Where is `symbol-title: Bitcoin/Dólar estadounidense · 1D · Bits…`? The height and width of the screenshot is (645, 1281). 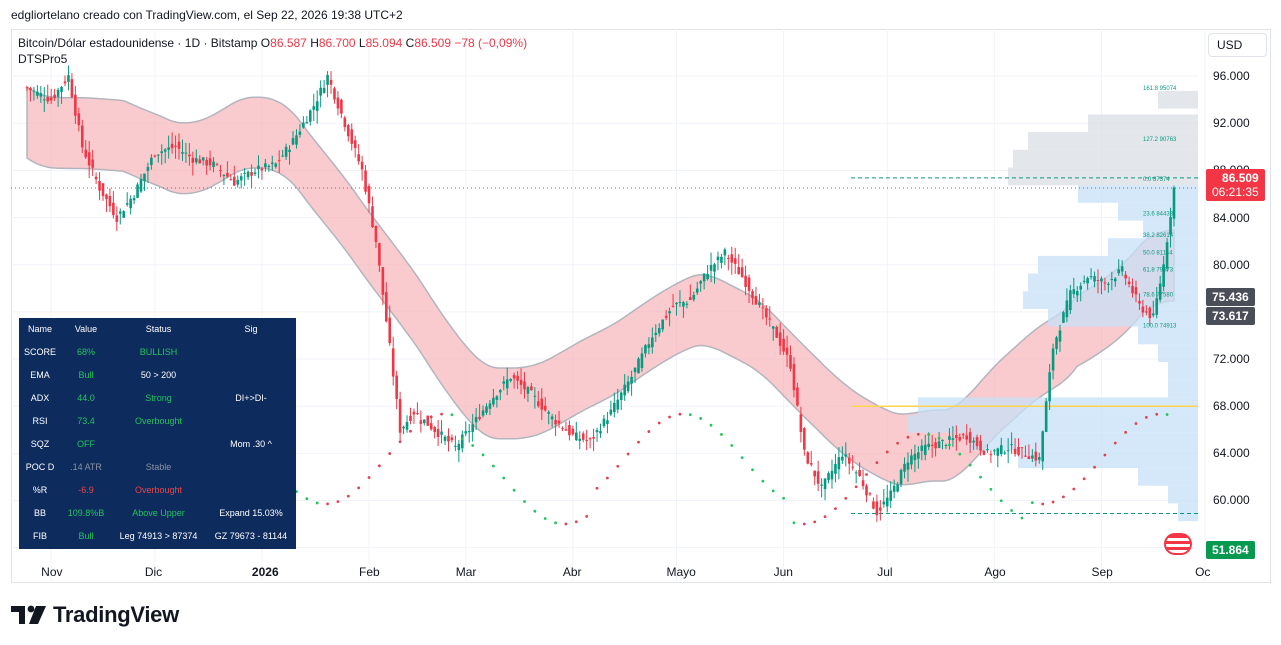
symbol-title: Bitcoin/Dólar estadounidense · 1D · Bits… is located at coordinates (138, 43).